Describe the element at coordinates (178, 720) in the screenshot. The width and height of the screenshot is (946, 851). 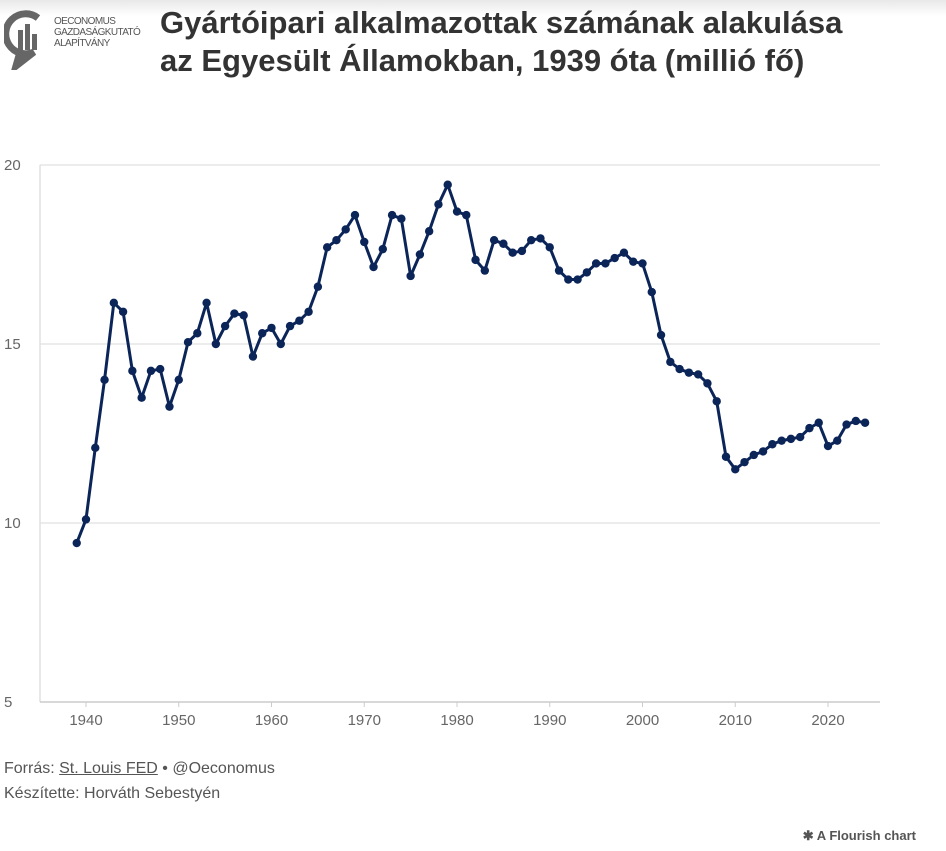
I see `x-tick-label: 1950` at that location.